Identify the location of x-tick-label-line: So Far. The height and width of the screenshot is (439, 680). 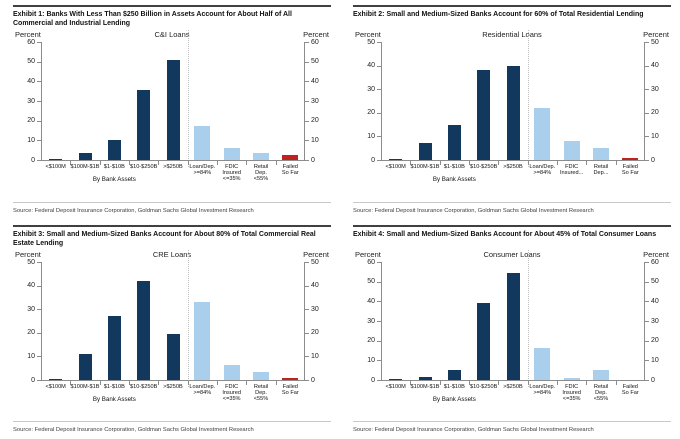
(630, 173).